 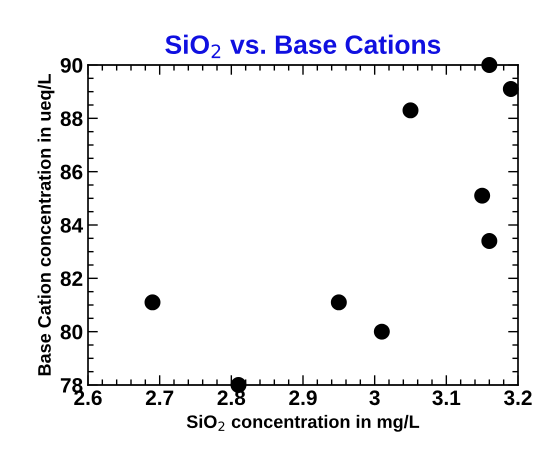 I want to click on x-tick-label: 2.7, so click(x=160, y=397).